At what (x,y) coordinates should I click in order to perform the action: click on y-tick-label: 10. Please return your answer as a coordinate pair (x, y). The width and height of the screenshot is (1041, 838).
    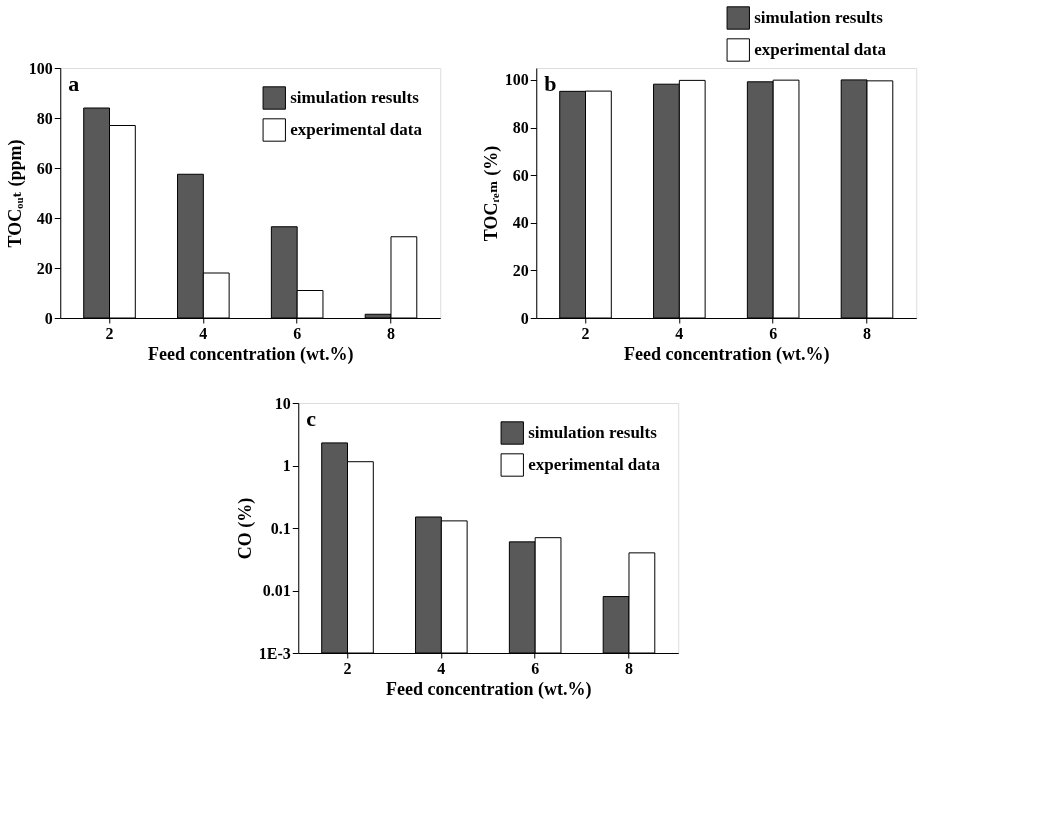
    Looking at the image, I should click on (282, 403).